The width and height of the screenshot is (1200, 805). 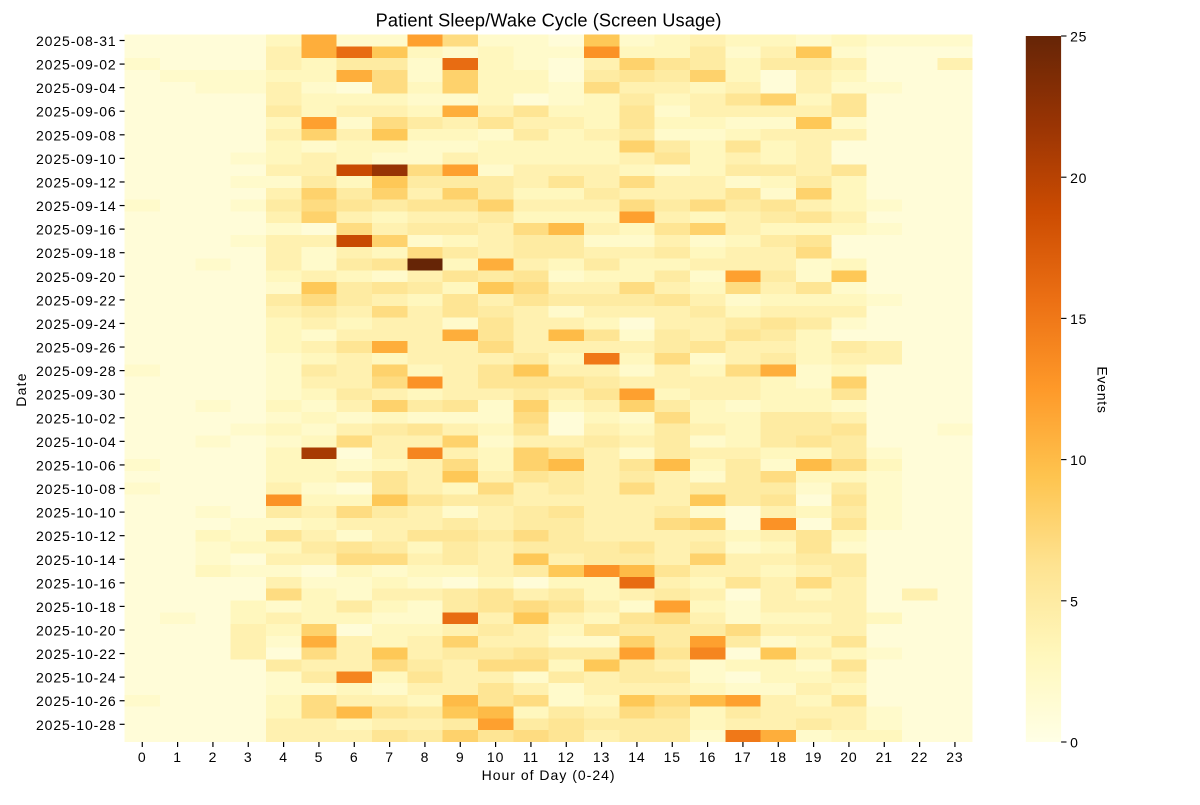 I want to click on svg-text: Hour of Day (0-24), so click(x=549, y=775).